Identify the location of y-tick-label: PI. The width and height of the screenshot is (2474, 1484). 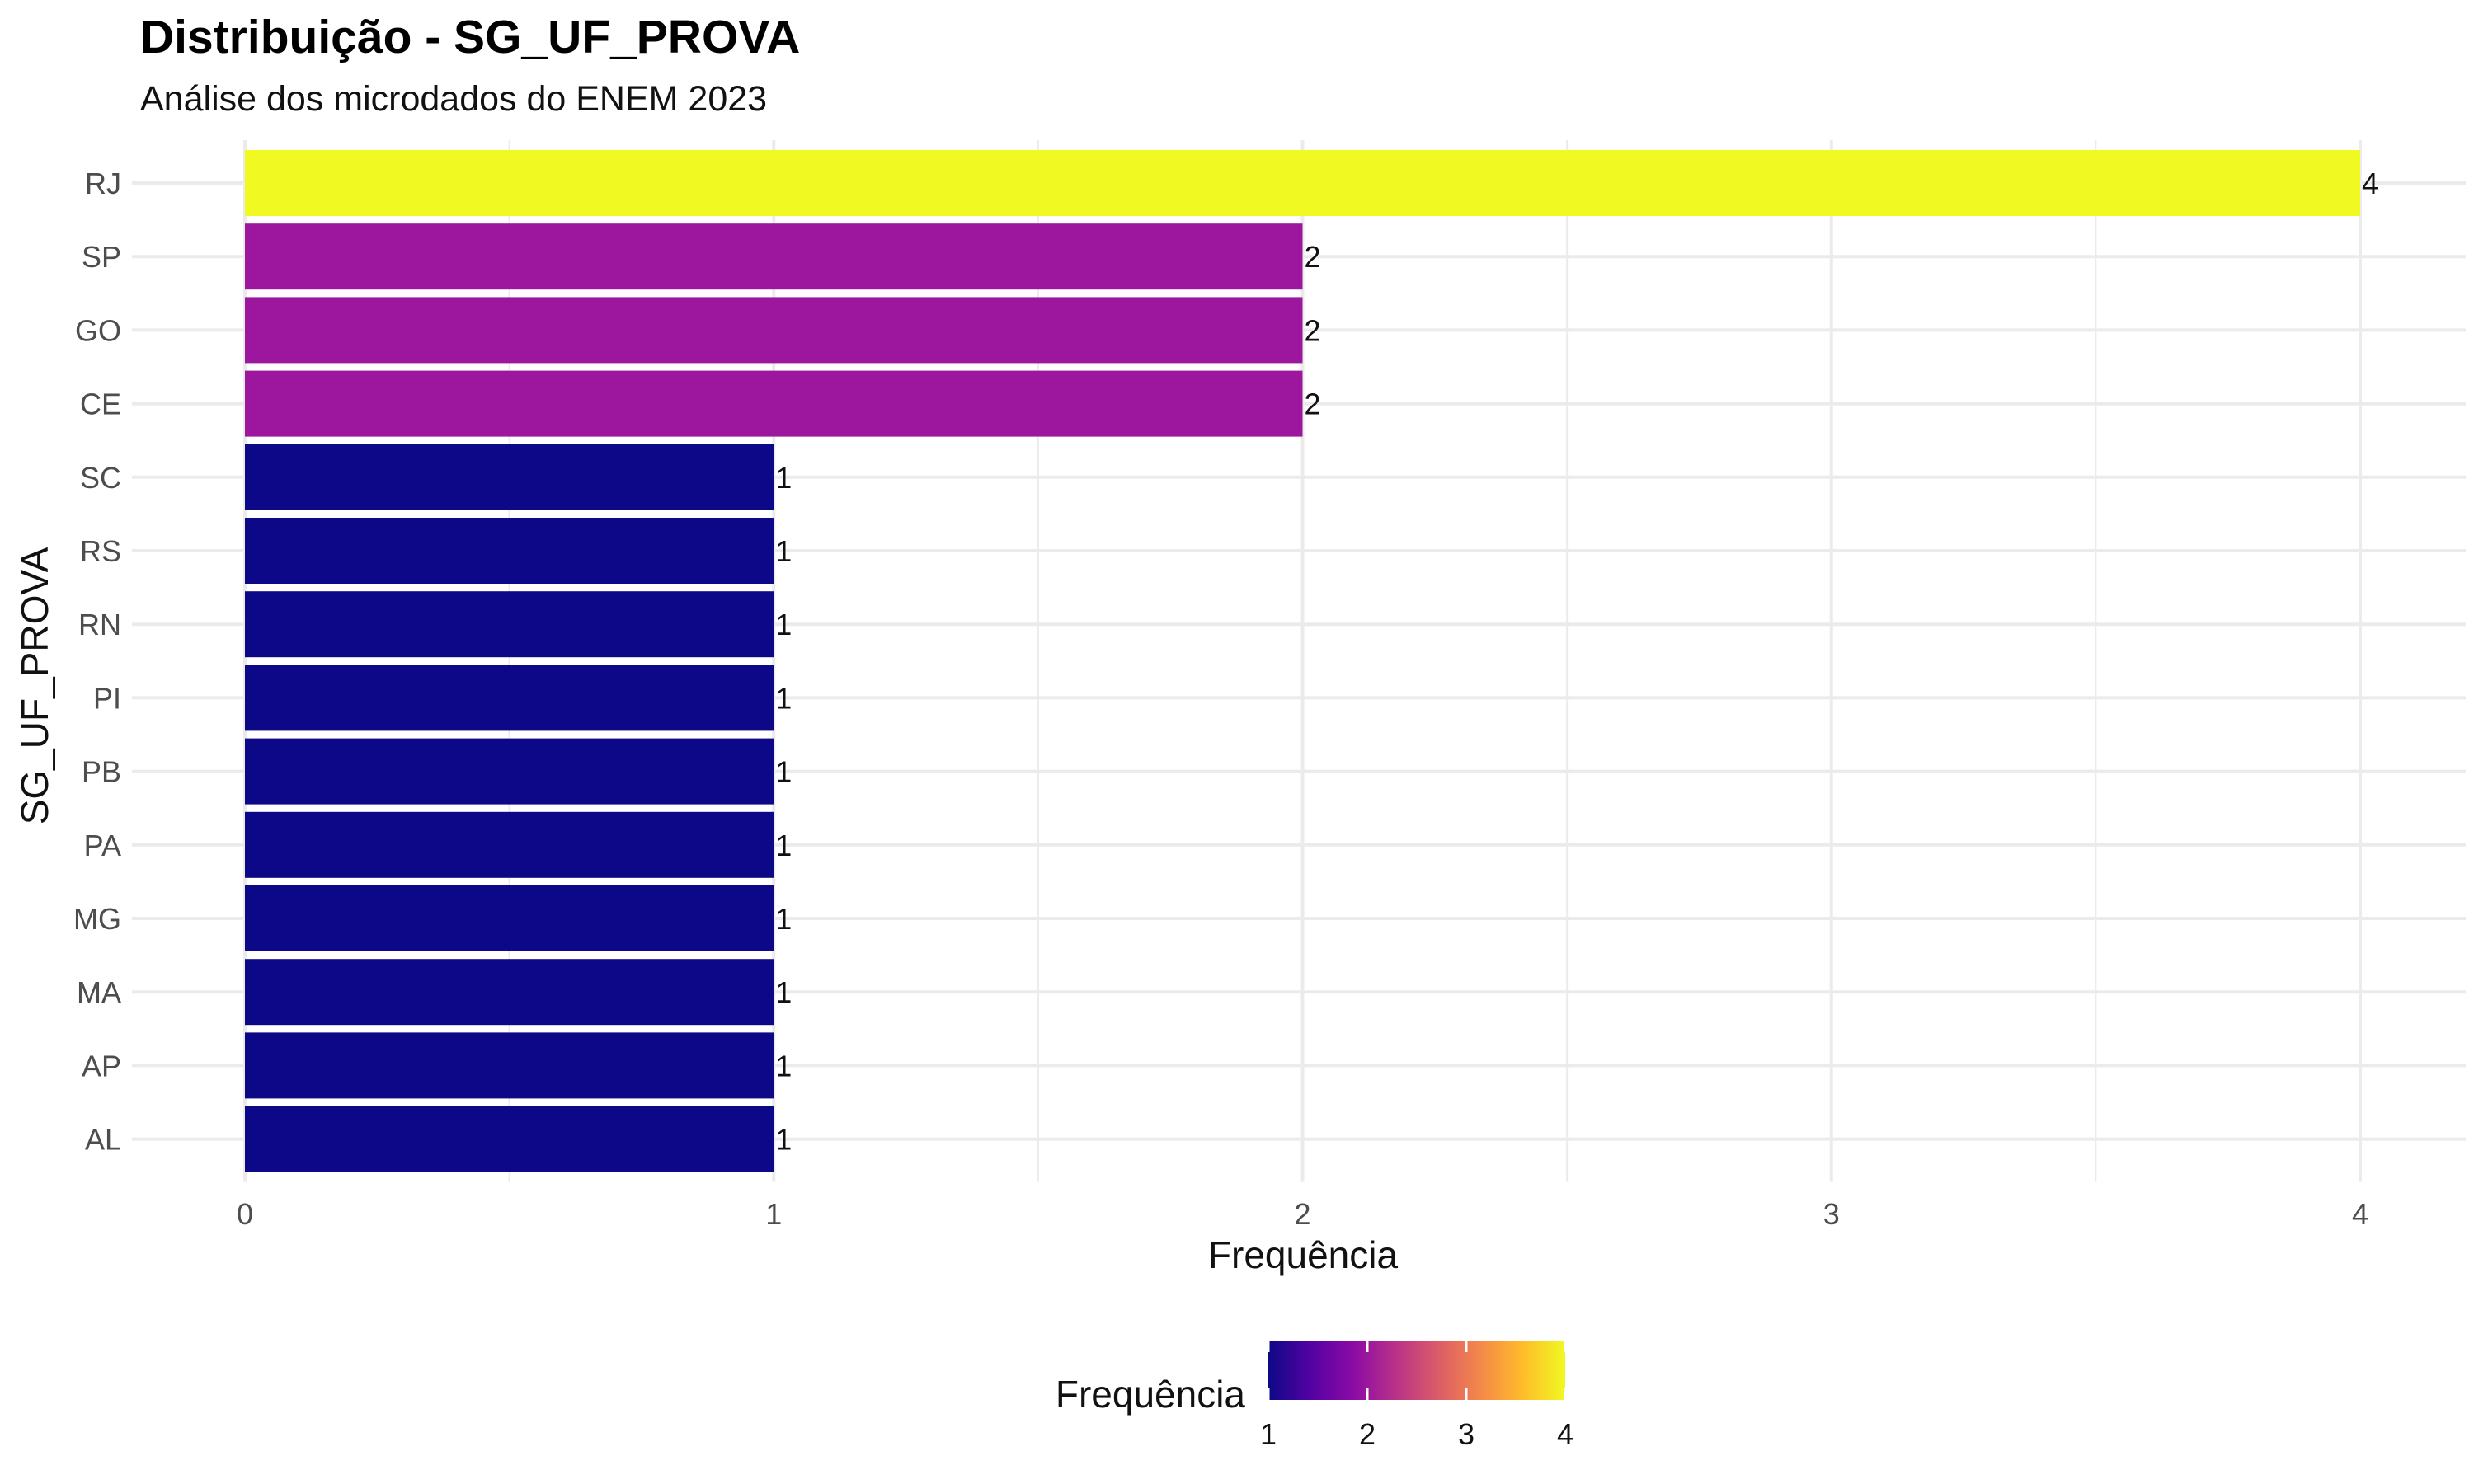
(107, 698).